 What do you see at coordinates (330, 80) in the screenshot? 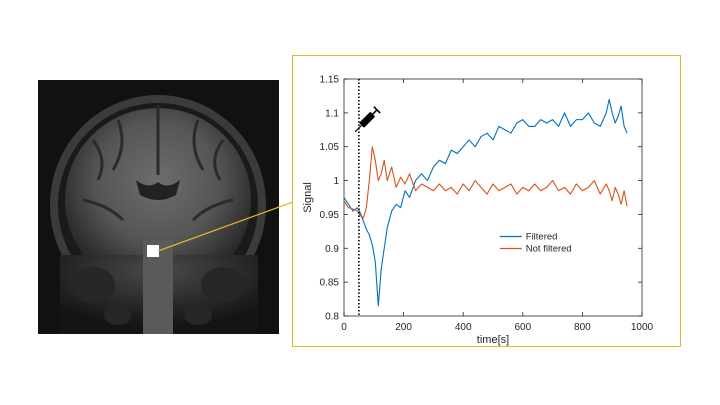
I see `y-tick-label: 1.15` at bounding box center [330, 80].